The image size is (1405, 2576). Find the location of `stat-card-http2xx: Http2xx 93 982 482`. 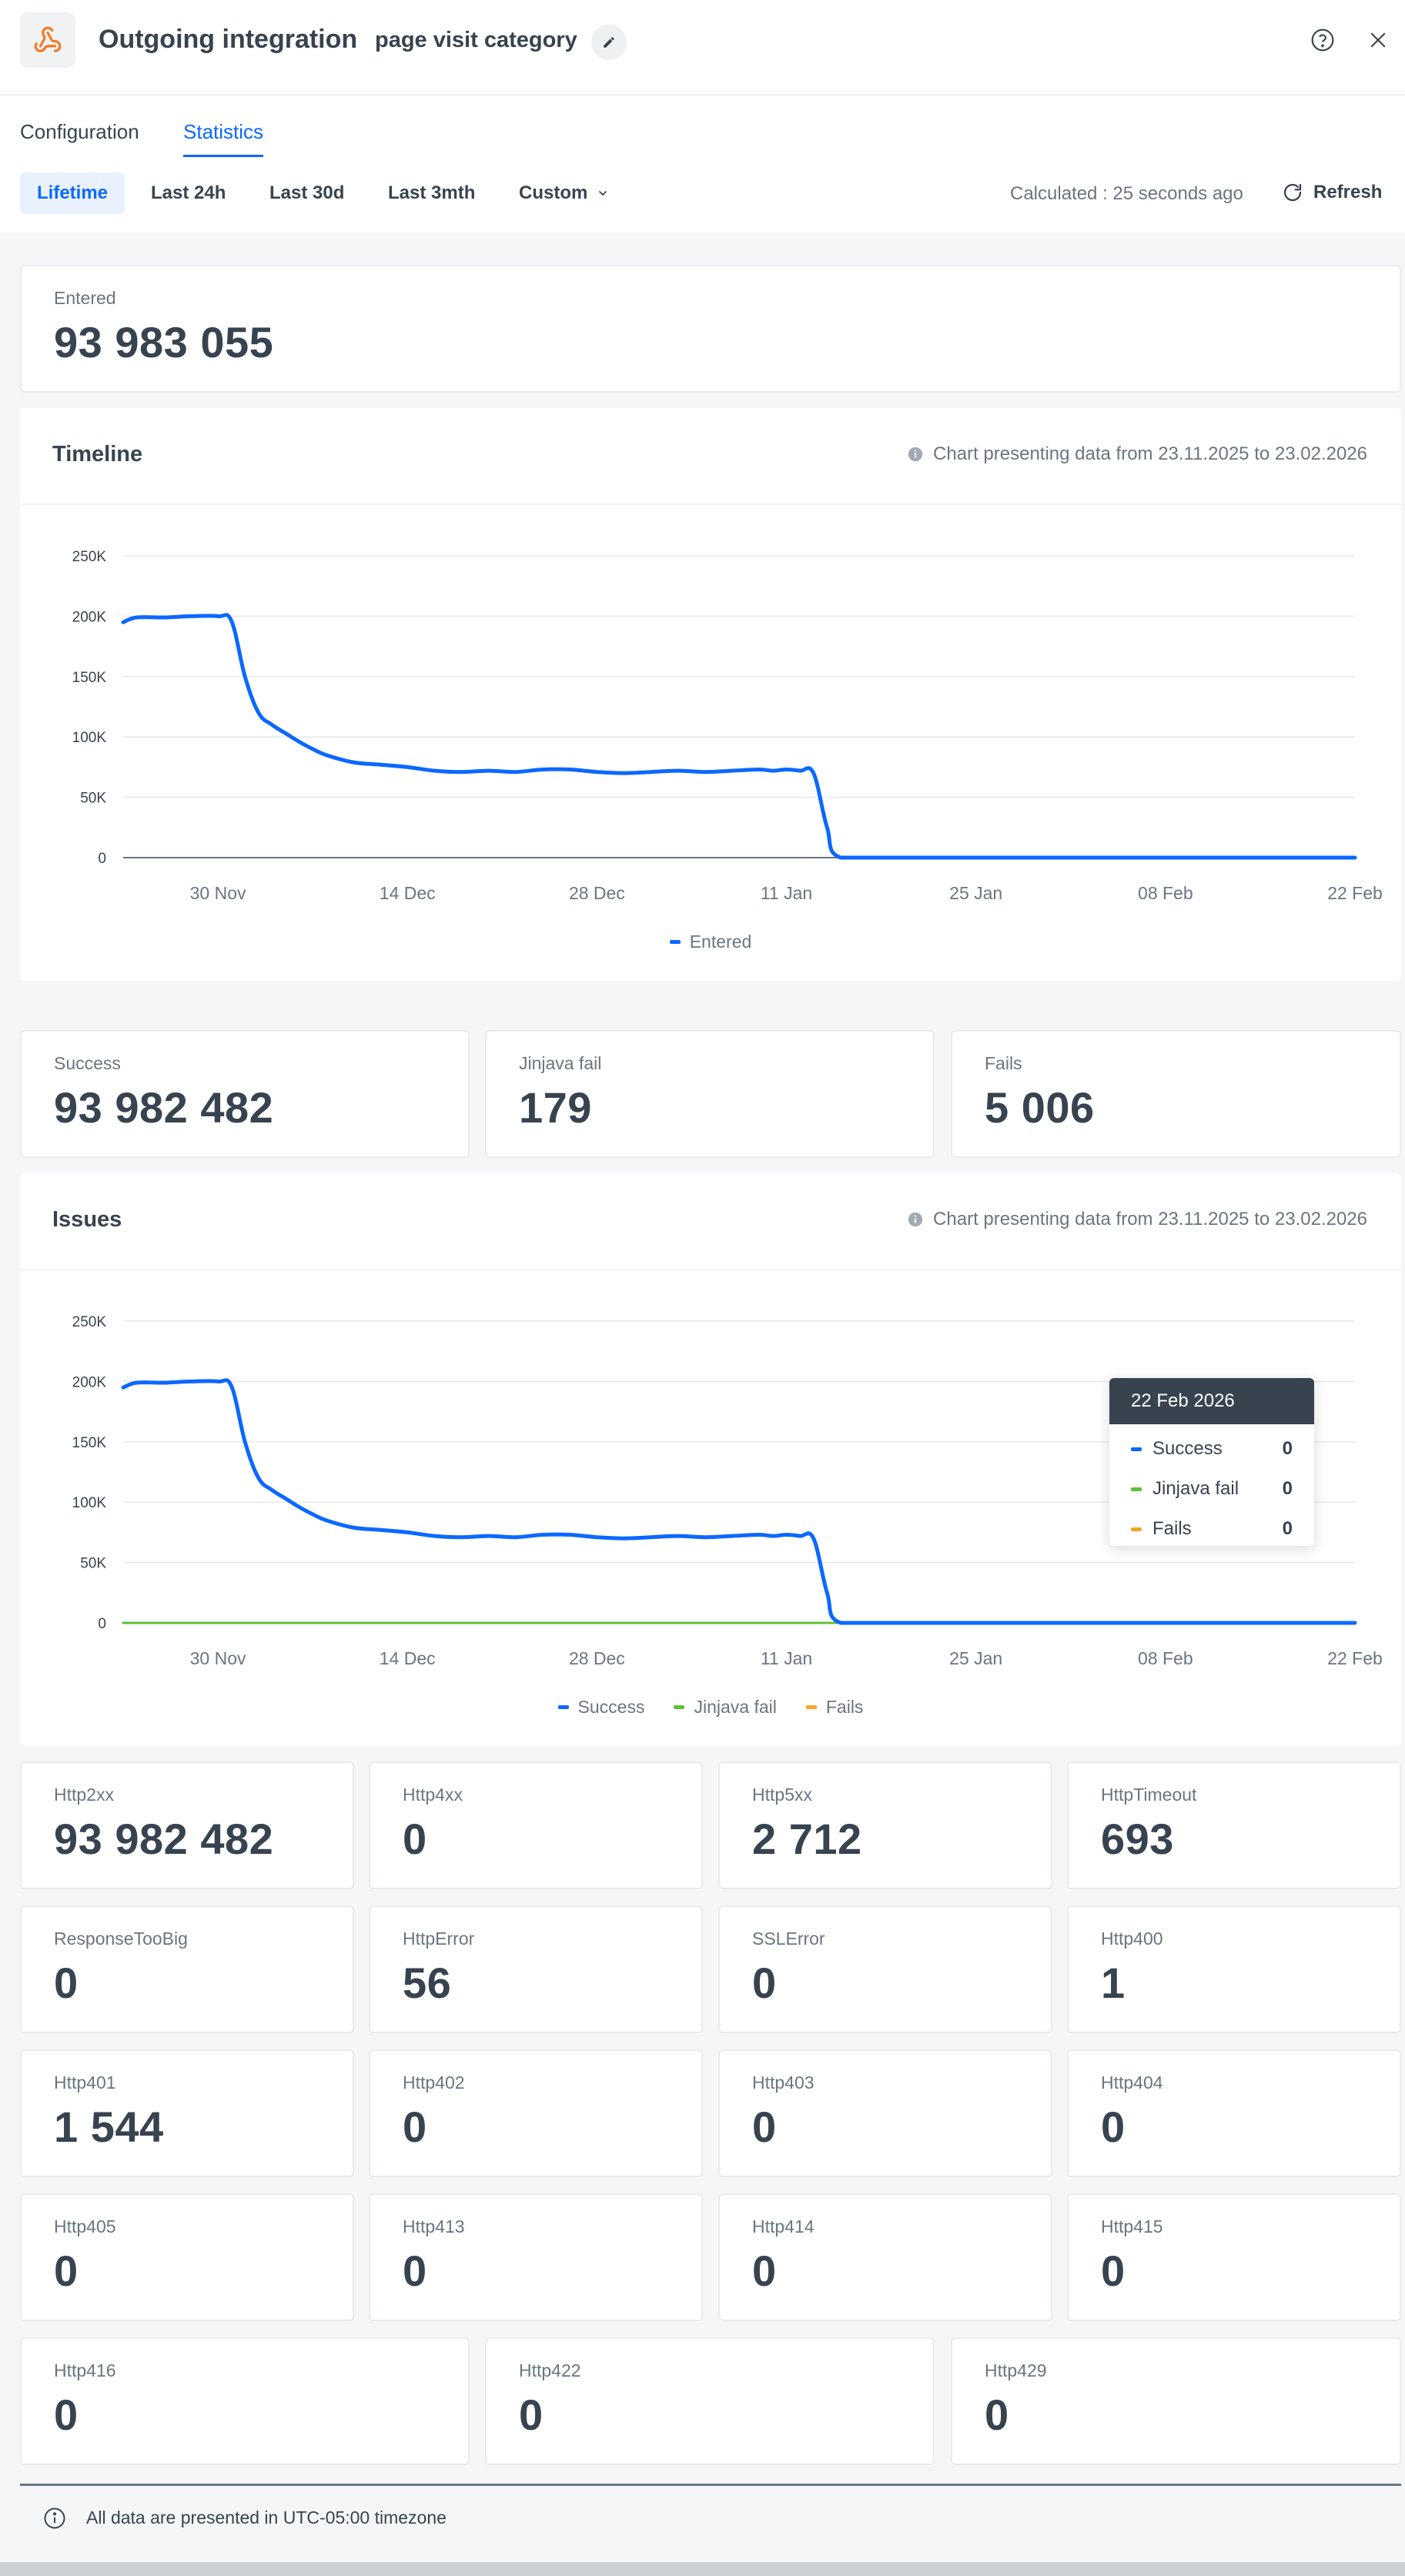

stat-card-http2xx: Http2xx 93 982 482 is located at coordinates (187, 1825).